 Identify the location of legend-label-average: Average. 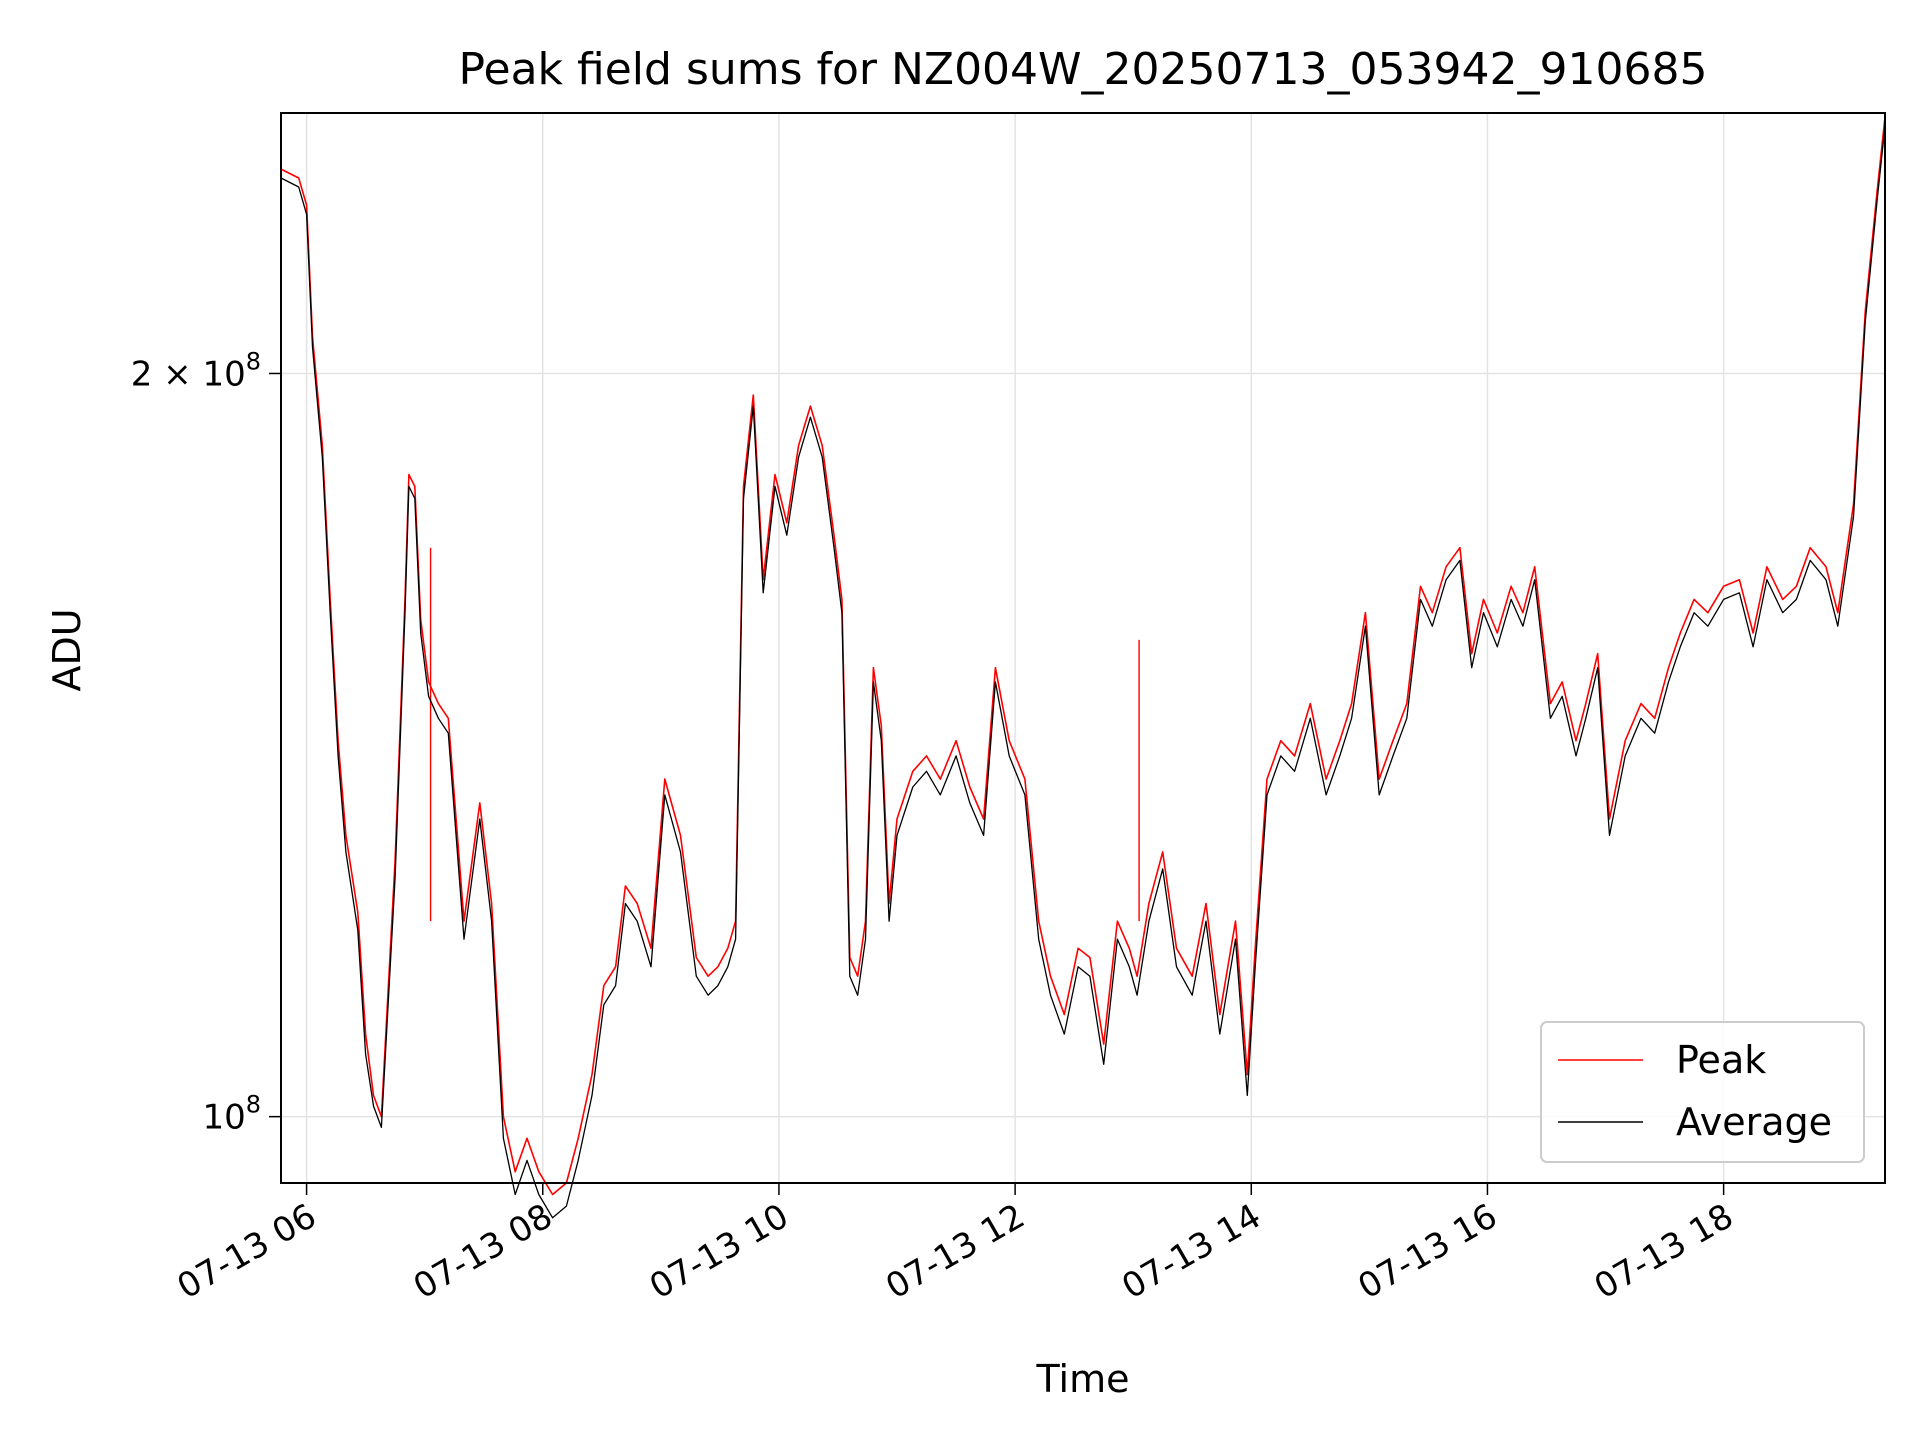
(1754, 1122).